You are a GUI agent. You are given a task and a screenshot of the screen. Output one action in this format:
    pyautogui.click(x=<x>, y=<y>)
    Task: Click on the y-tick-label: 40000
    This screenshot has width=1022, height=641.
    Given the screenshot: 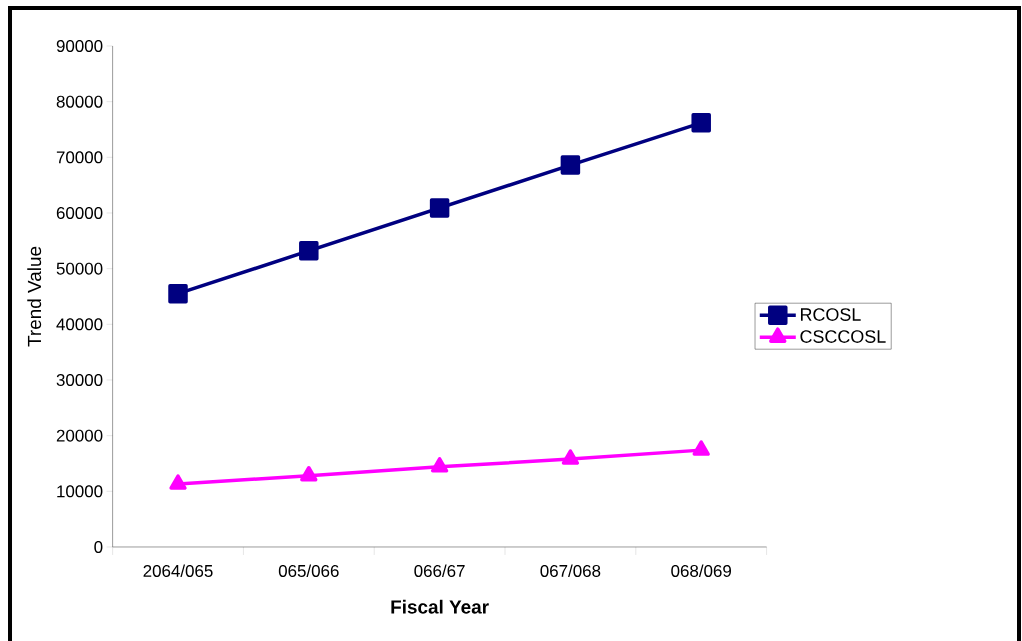 What is the action you would take?
    pyautogui.click(x=79, y=324)
    